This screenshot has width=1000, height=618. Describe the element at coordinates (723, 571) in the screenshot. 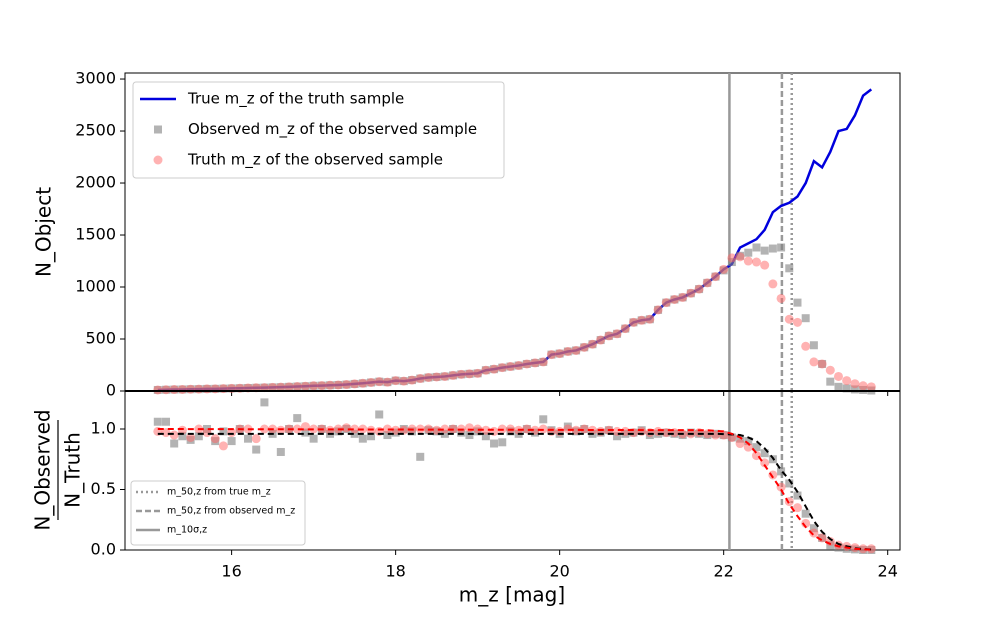

I see `x-tick-label: 22` at that location.